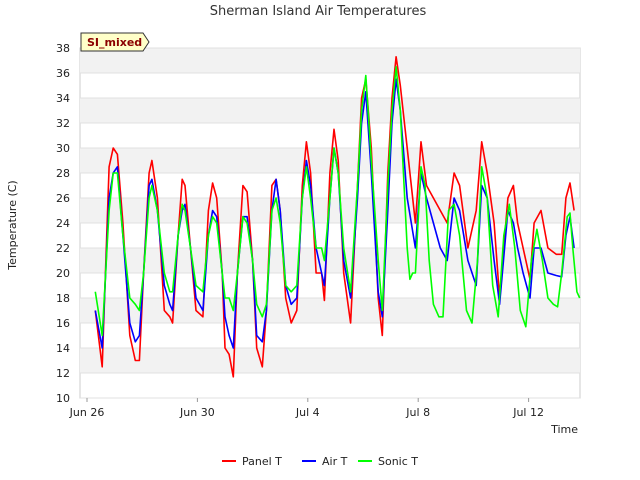  I want to click on y-tick-label: 16, so click(63, 323).